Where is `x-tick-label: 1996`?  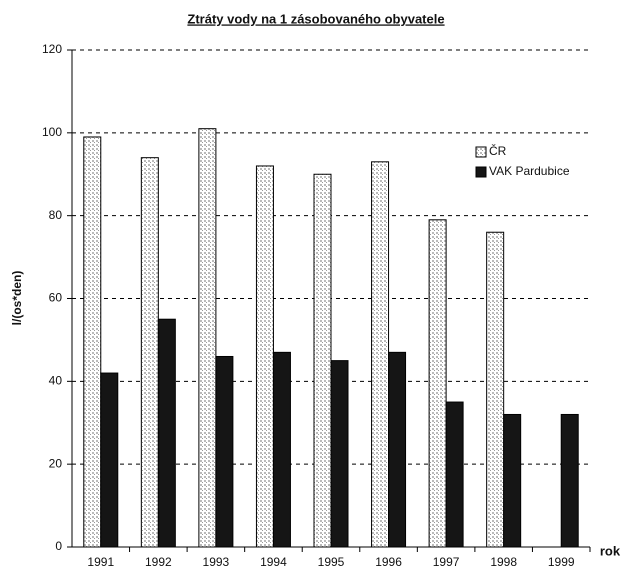
x-tick-label: 1996 is located at coordinates (388, 562).